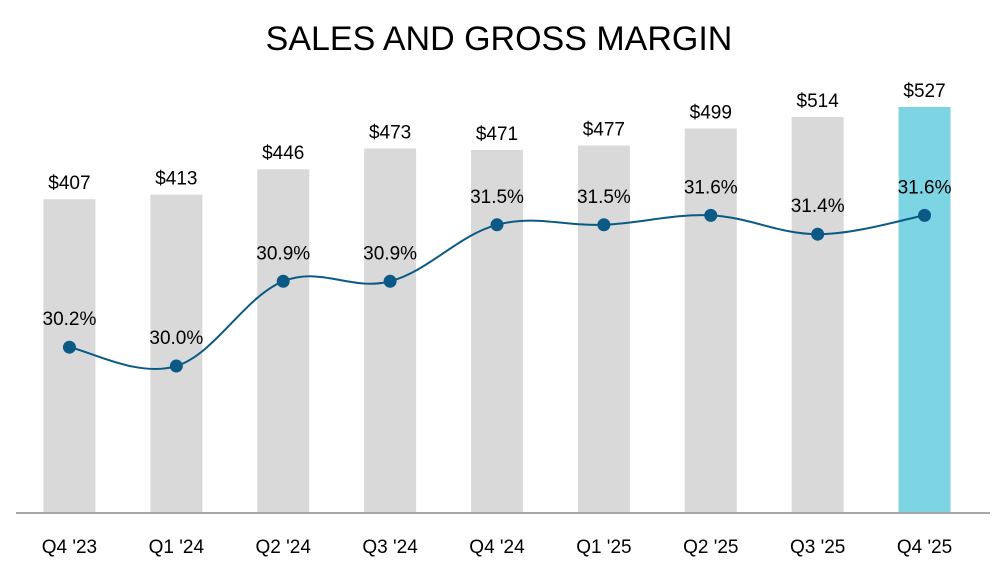  What do you see at coordinates (69, 547) in the screenshot?
I see `x-tick-label: Q4 '23` at bounding box center [69, 547].